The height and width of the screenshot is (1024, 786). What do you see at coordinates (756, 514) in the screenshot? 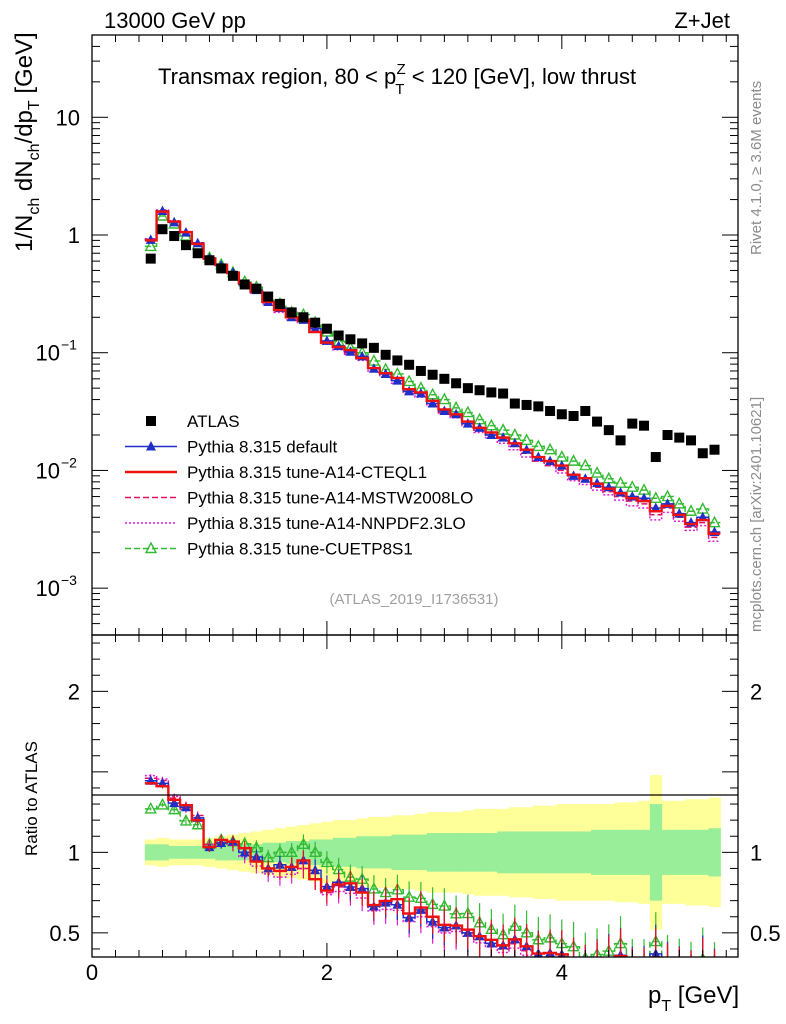
I see `mcplots-label: mcplots.cern.ch [arXiv:2401.10621]` at bounding box center [756, 514].